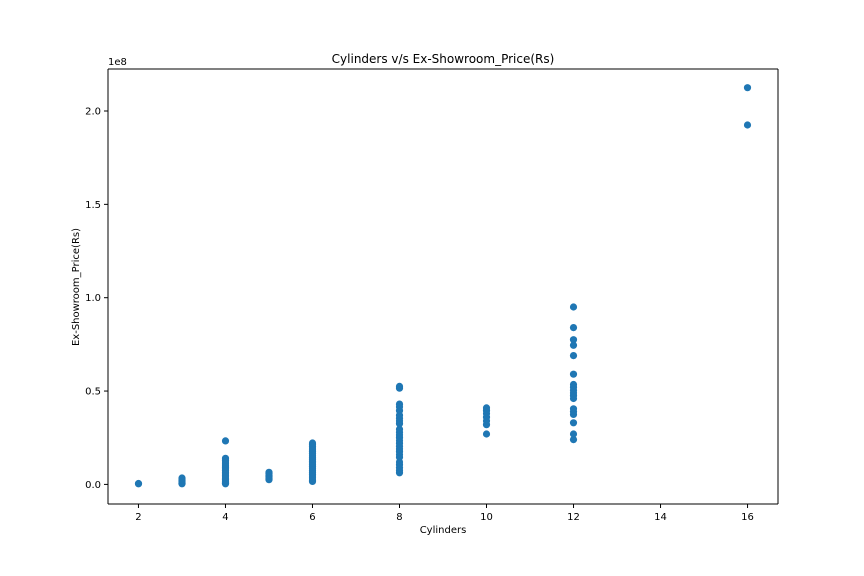  What do you see at coordinates (660, 517) in the screenshot?
I see `x-tick-label: 14` at bounding box center [660, 517].